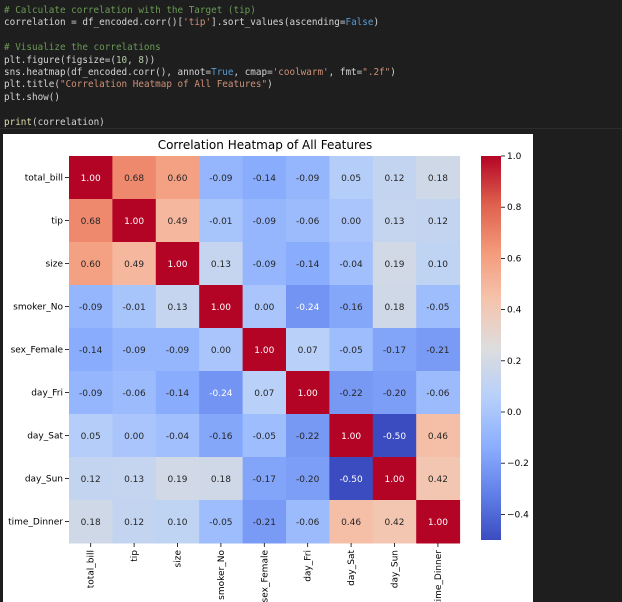 This screenshot has height=602, width=622. I want to click on cell-annotation: -0.20, so click(395, 394).